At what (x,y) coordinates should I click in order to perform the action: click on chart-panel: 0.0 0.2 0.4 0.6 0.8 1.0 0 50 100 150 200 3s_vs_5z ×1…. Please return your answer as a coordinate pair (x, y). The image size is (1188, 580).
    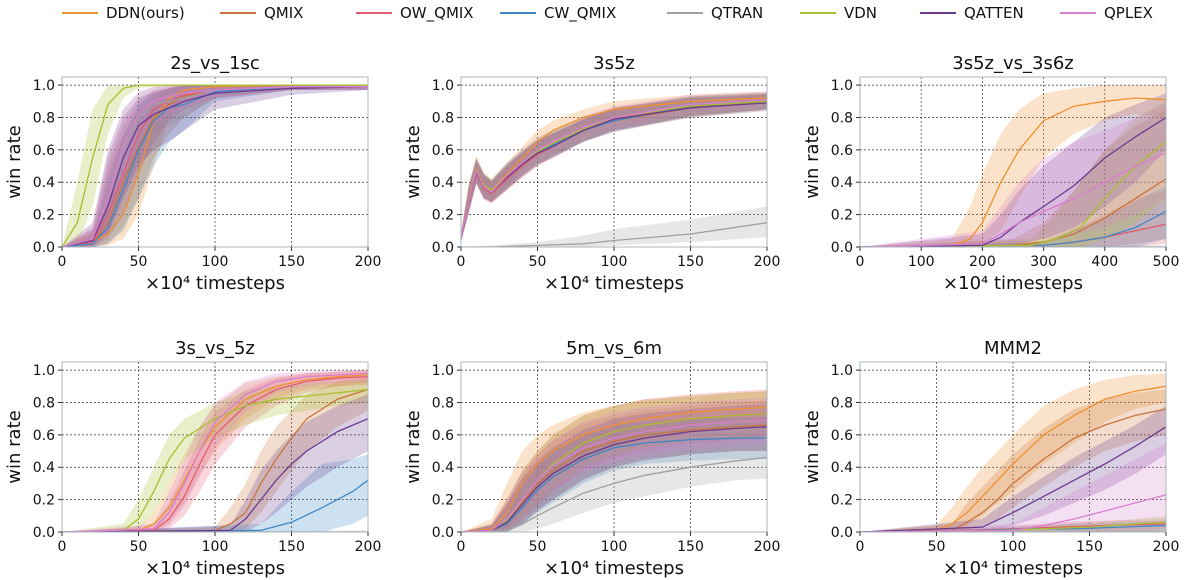
    Looking at the image, I should click on (192, 458).